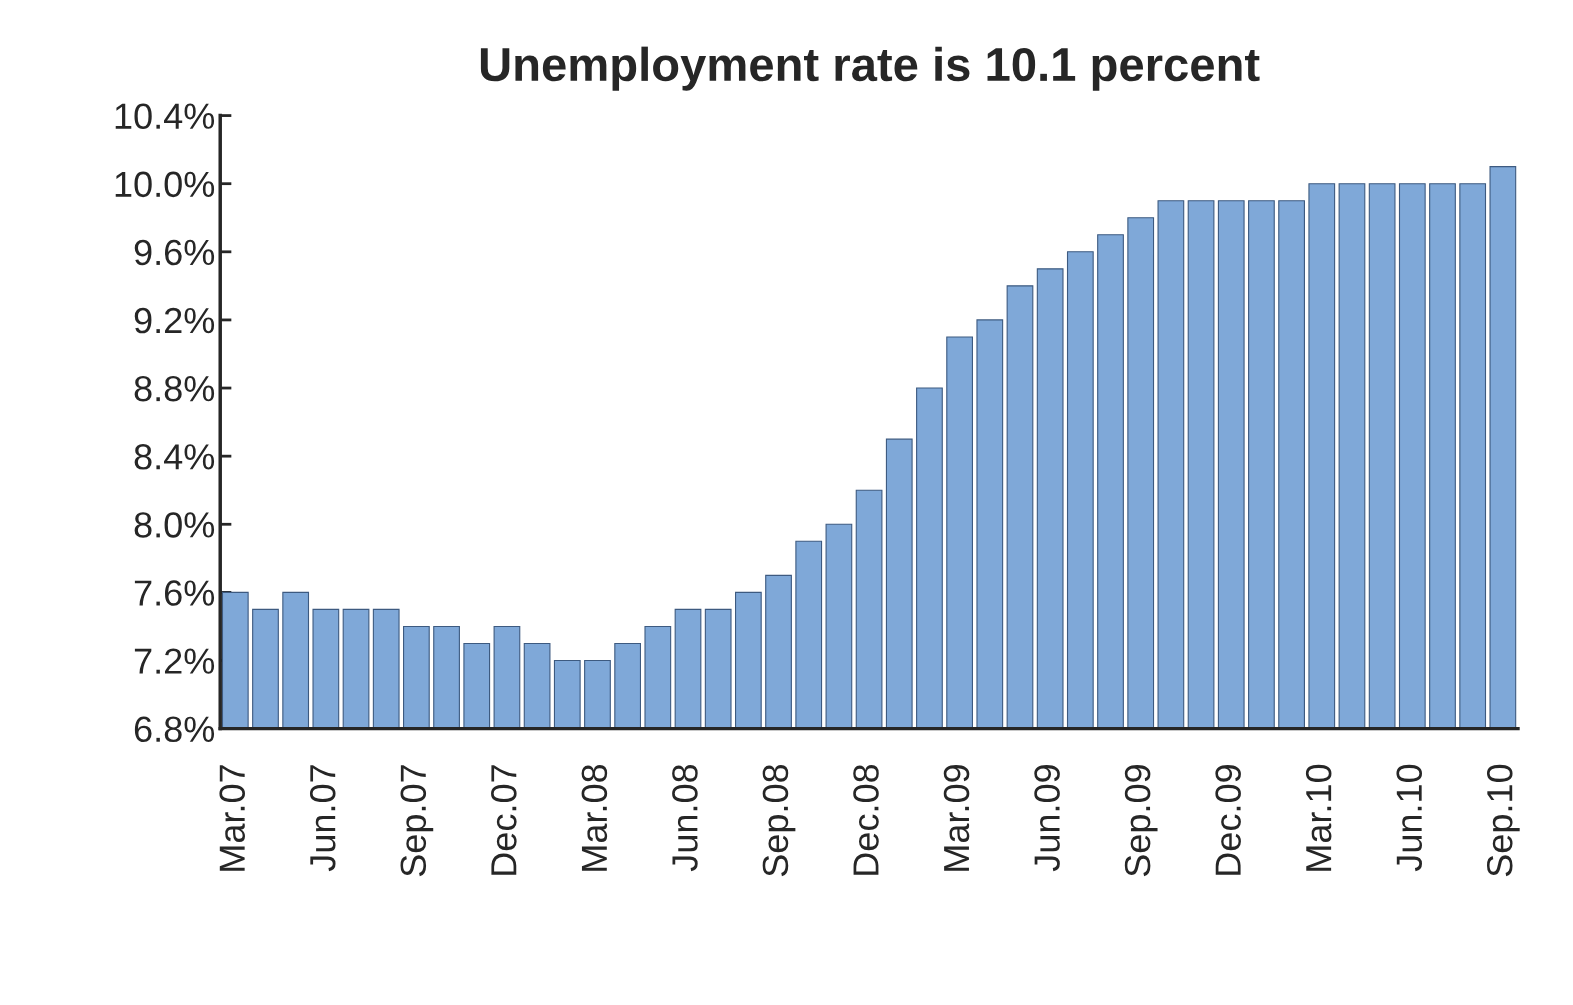 The width and height of the screenshot is (1573, 1005). I want to click on x-tick-label: Mar.07, so click(232, 818).